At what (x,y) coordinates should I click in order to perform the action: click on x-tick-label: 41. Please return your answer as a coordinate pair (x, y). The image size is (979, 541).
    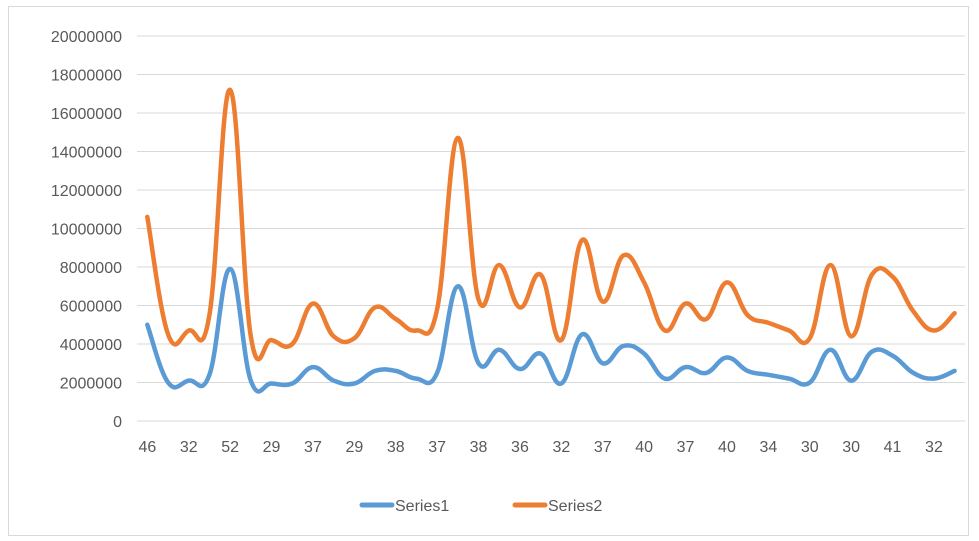
    Looking at the image, I should click on (893, 447).